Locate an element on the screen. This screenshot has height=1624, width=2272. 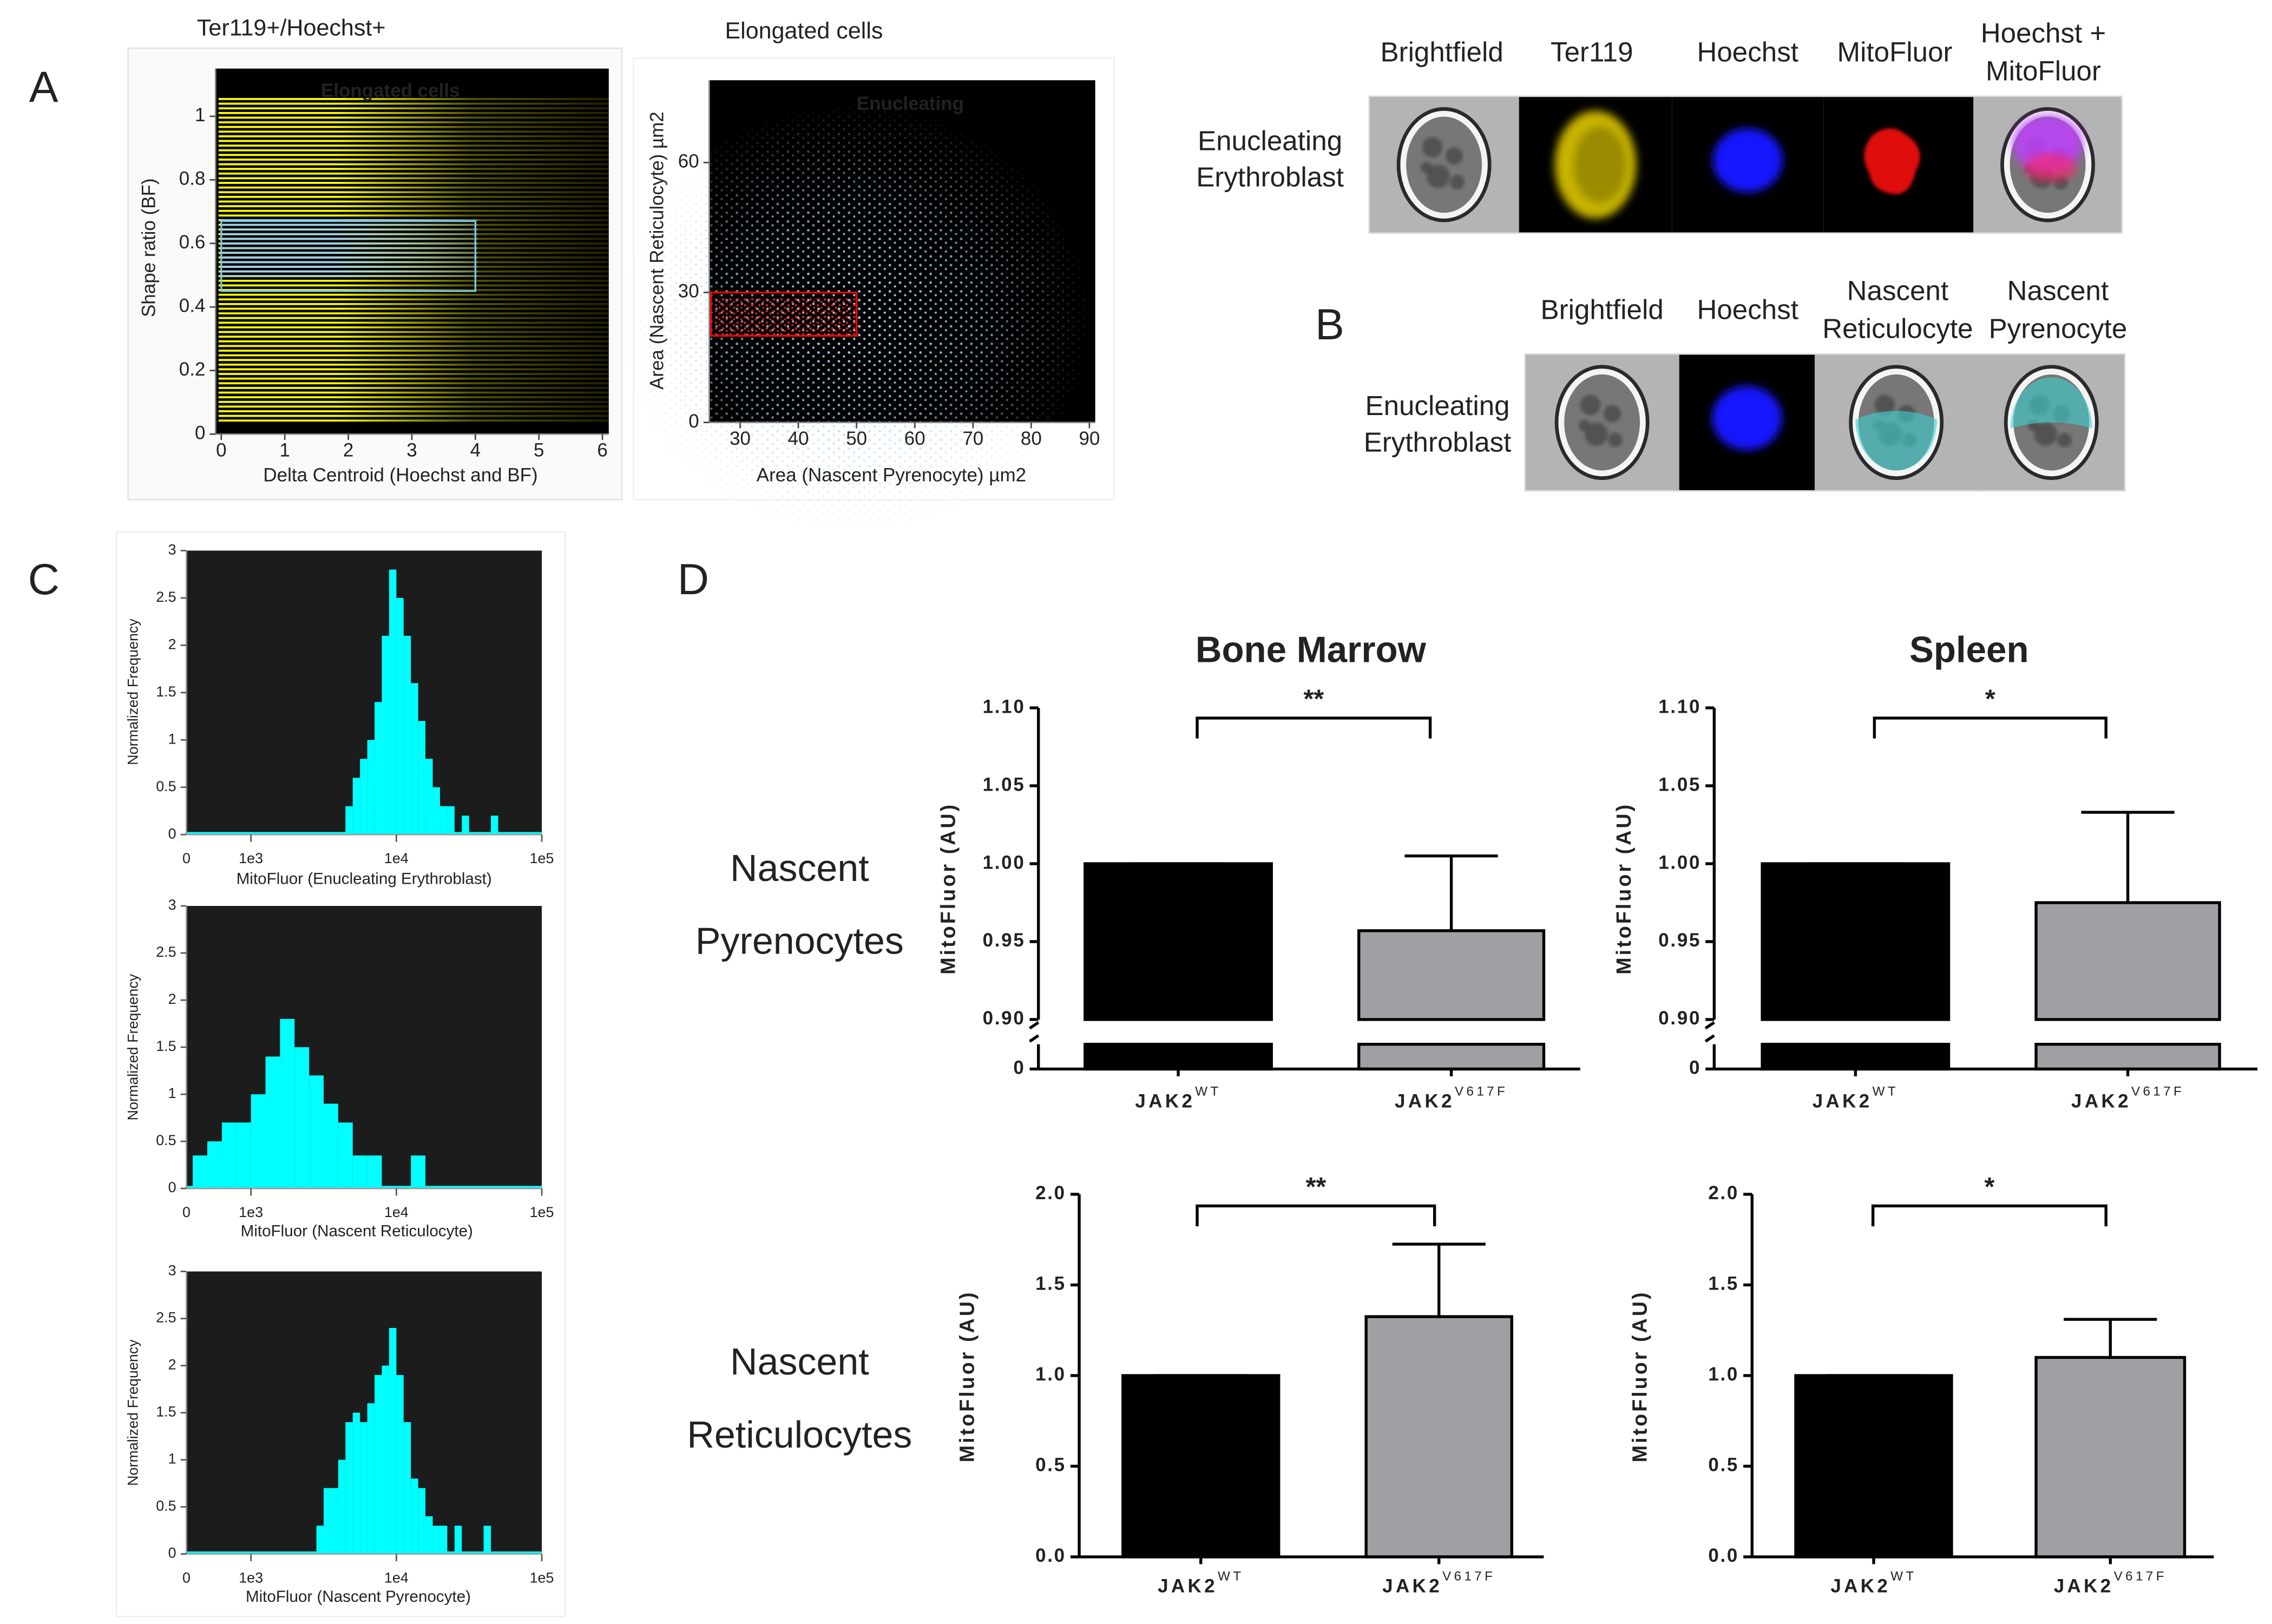
panel-label: B is located at coordinates (1329, 324).